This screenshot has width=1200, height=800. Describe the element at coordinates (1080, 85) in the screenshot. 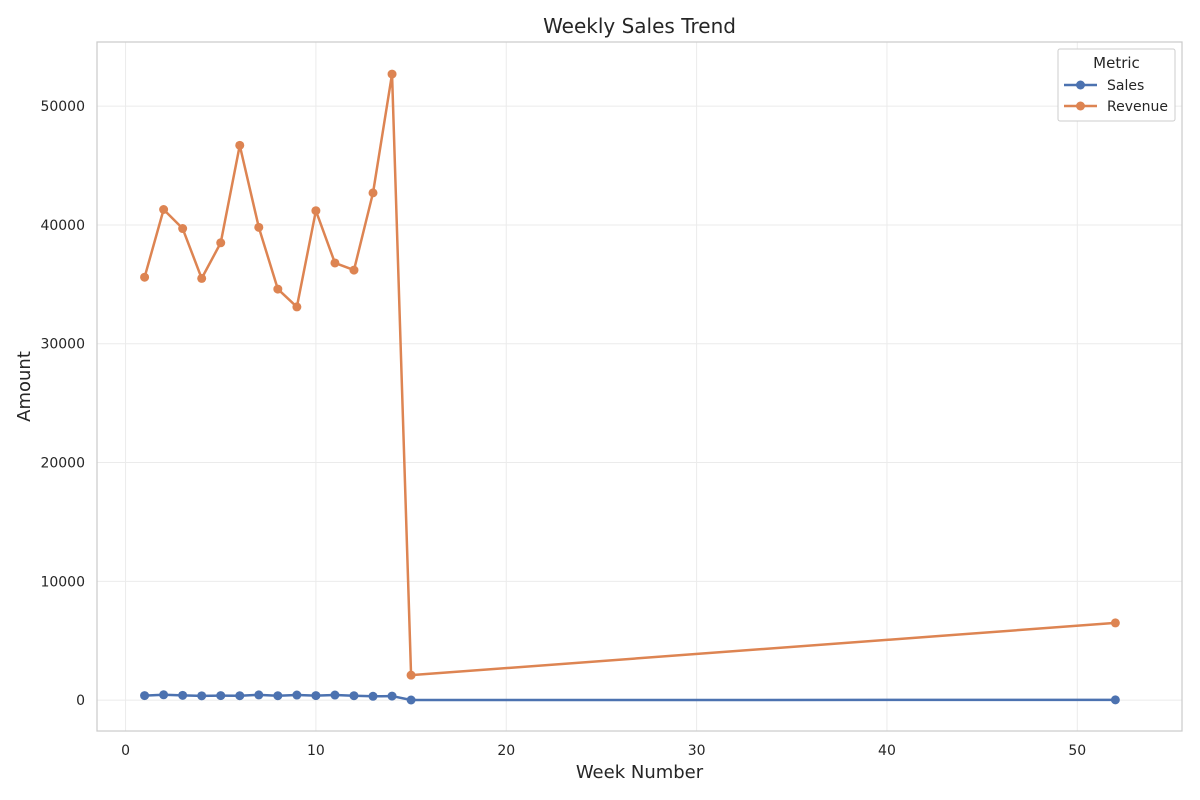

I see `legend-marker-sales` at that location.